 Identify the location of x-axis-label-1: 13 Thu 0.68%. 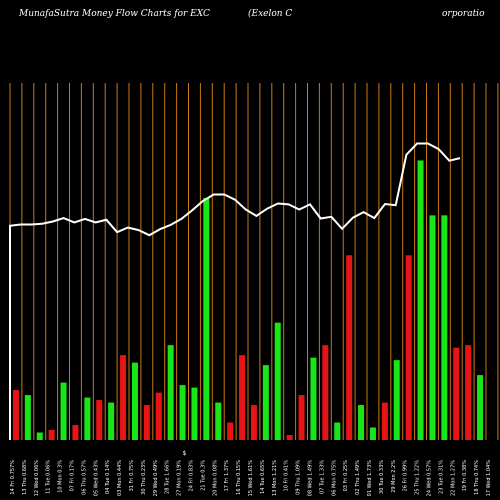
(25, 477).